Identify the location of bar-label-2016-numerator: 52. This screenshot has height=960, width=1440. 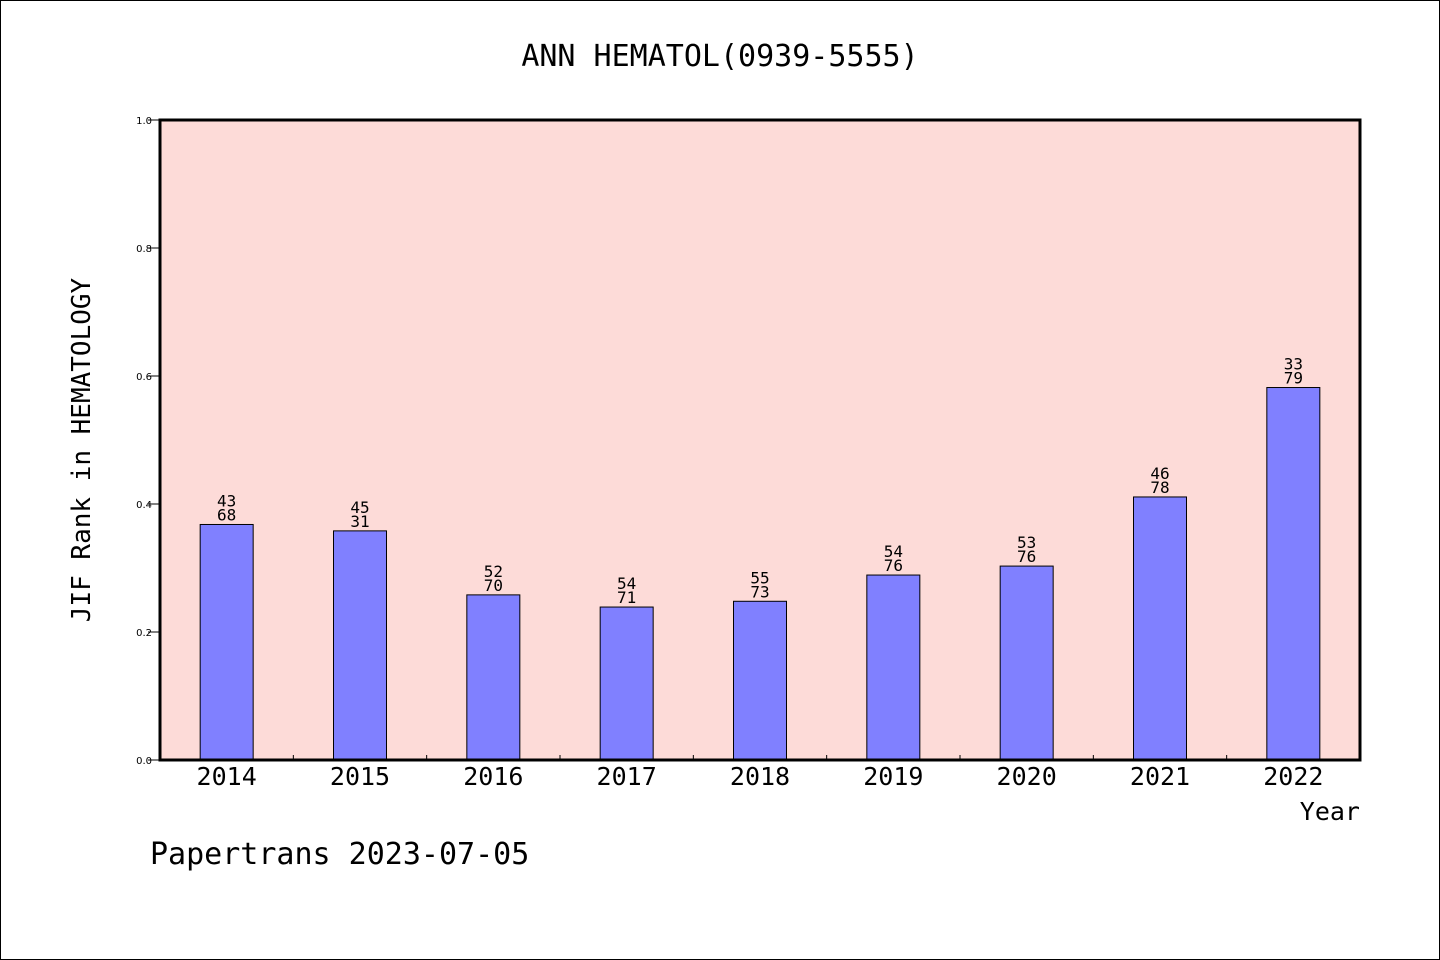
(493, 571).